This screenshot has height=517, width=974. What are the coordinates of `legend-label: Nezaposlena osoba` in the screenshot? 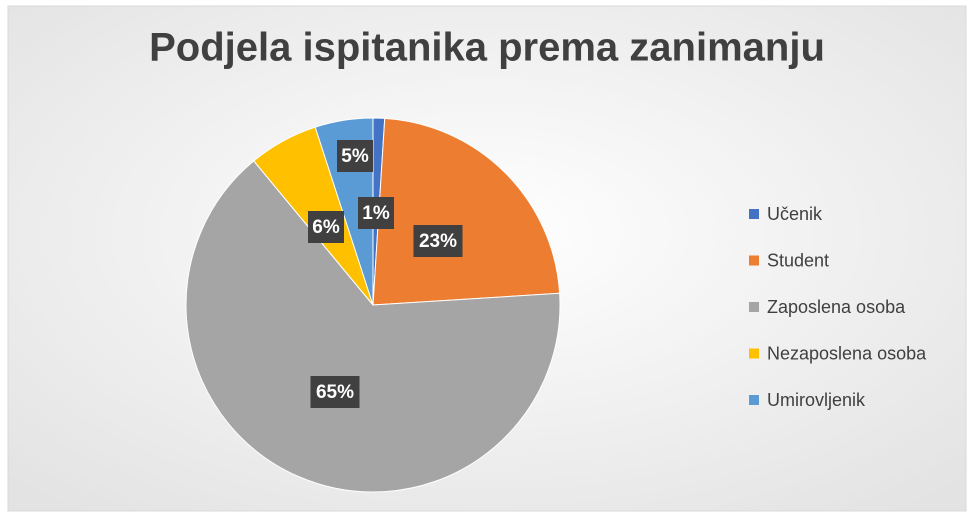 It's located at (847, 353).